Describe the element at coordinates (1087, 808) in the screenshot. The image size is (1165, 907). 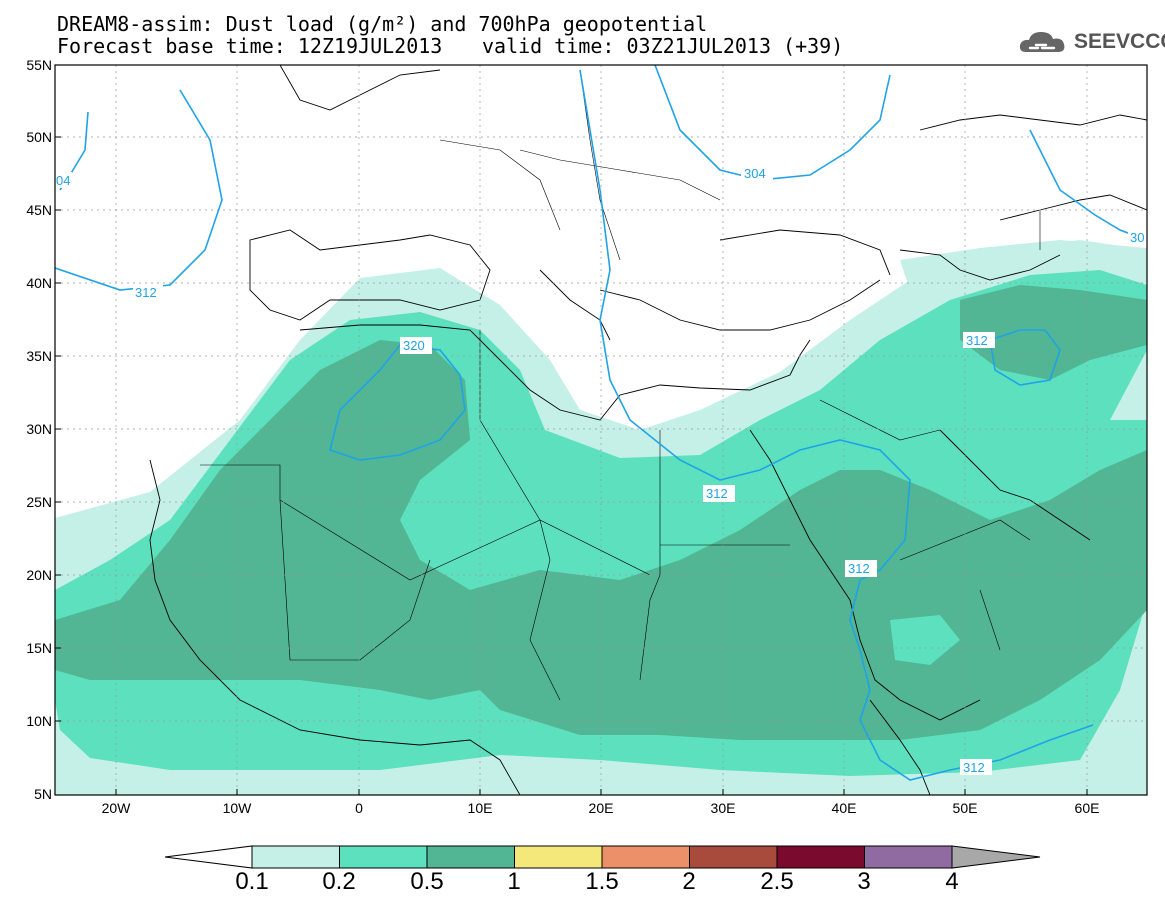
I see `lon-label: 60E` at that location.